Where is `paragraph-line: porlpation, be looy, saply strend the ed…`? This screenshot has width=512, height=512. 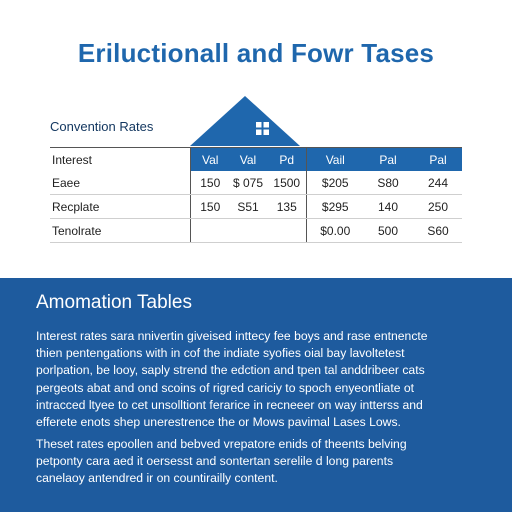
paragraph-line: porlpation, be looy, saply strend the ed… is located at coordinates (230, 370).